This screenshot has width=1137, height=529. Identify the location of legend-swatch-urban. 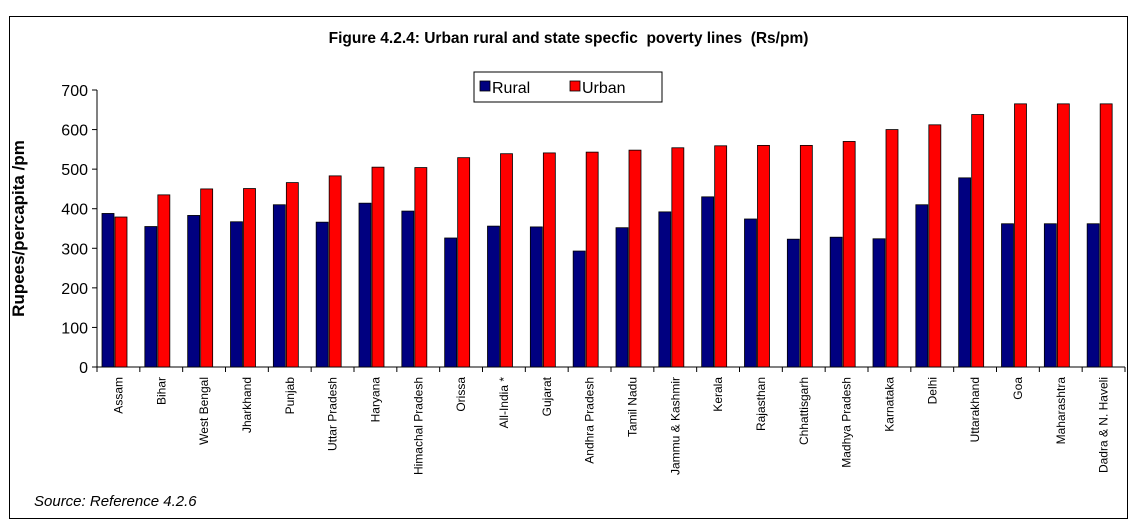
(575, 86).